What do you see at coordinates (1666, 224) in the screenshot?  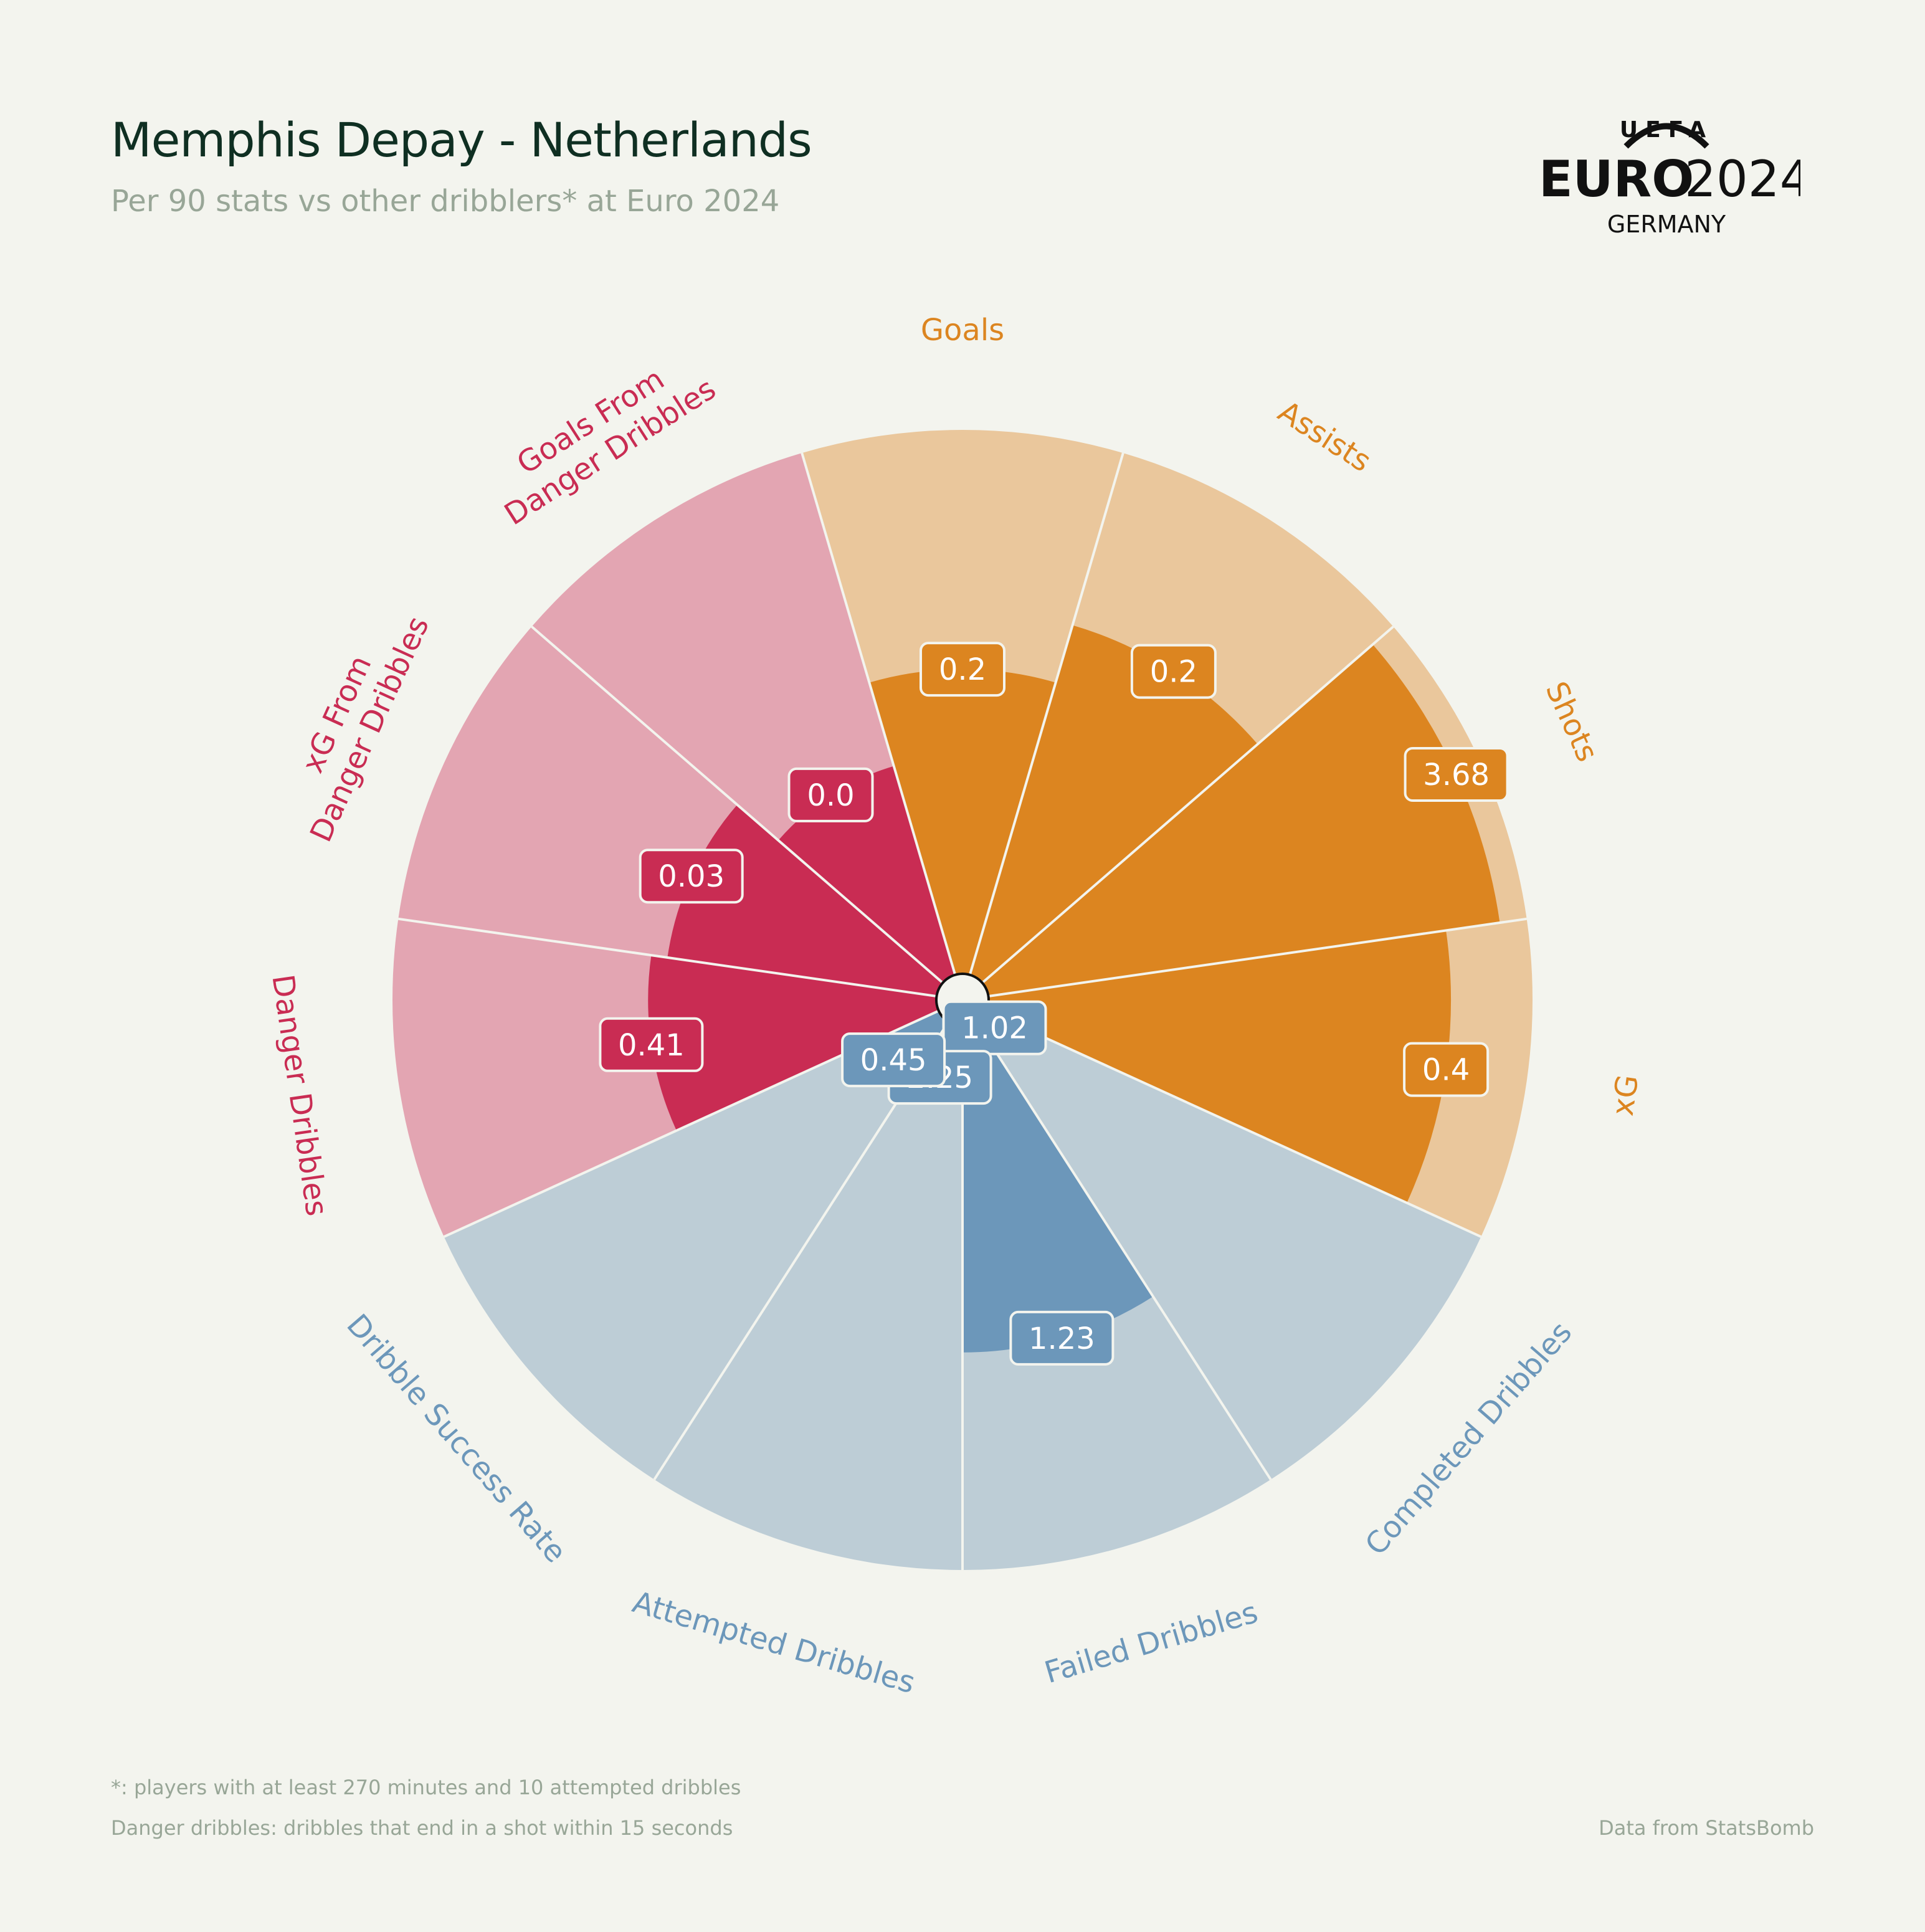 I see `logo-germany: GERMANY` at bounding box center [1666, 224].